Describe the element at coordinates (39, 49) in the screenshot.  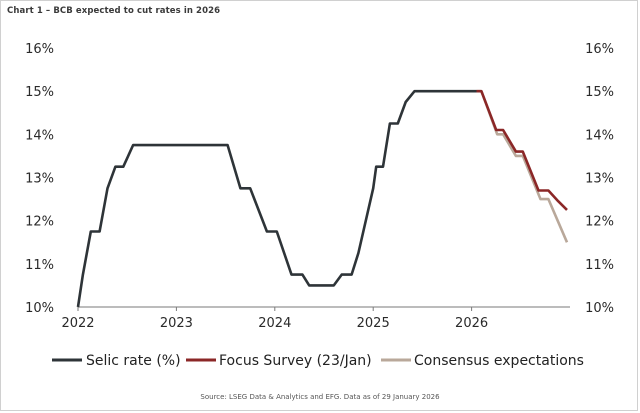
I see `y-tick-label-left: 16%` at that location.